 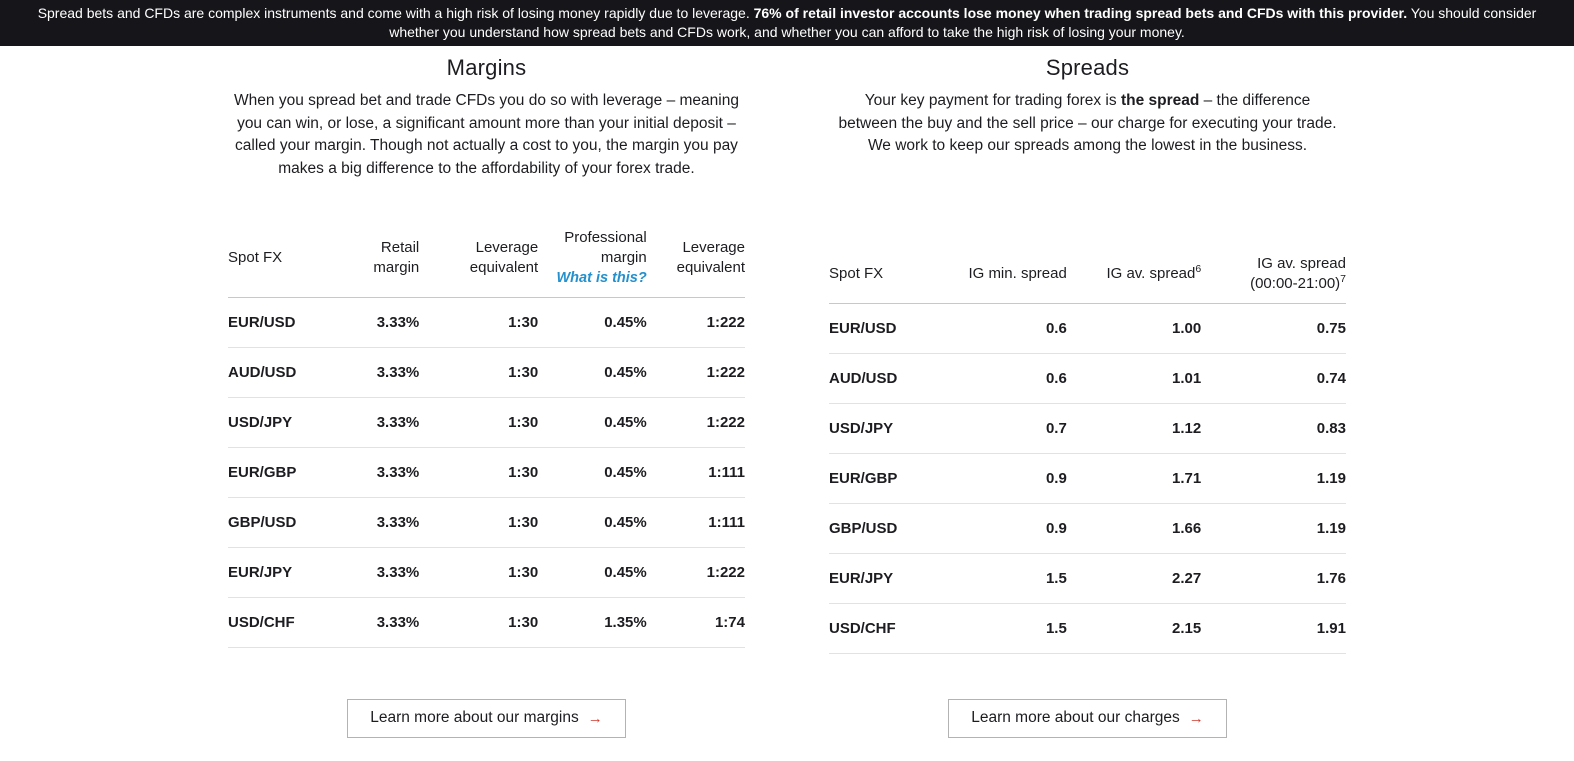 I want to click on min-spread-cell: 0.7, so click(x=1004, y=427).